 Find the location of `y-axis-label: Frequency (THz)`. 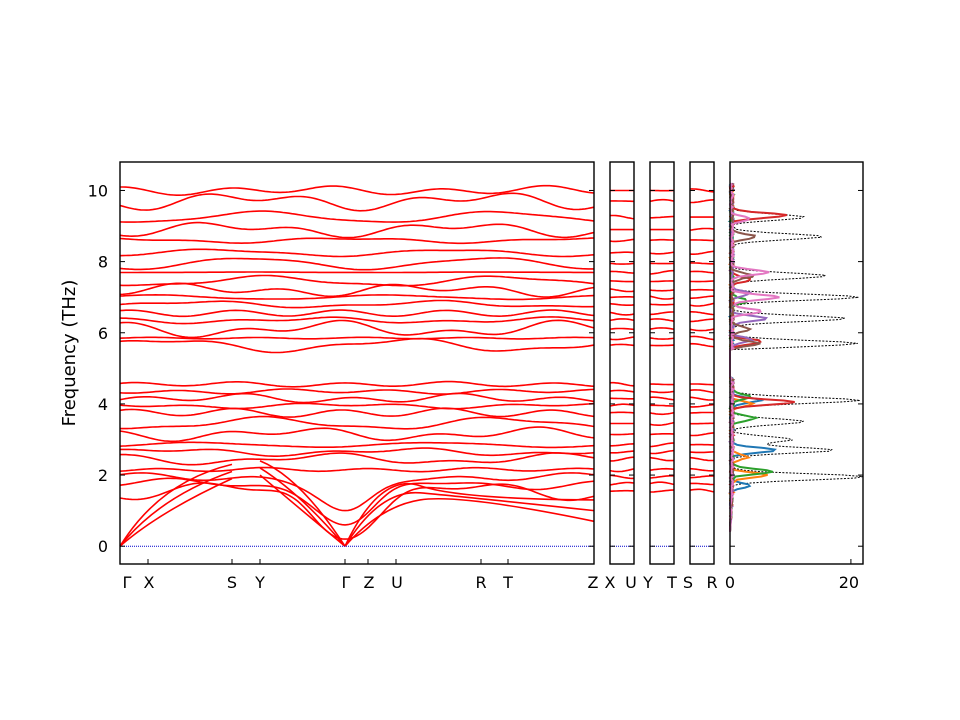

y-axis-label: Frequency (THz) is located at coordinates (69, 353).